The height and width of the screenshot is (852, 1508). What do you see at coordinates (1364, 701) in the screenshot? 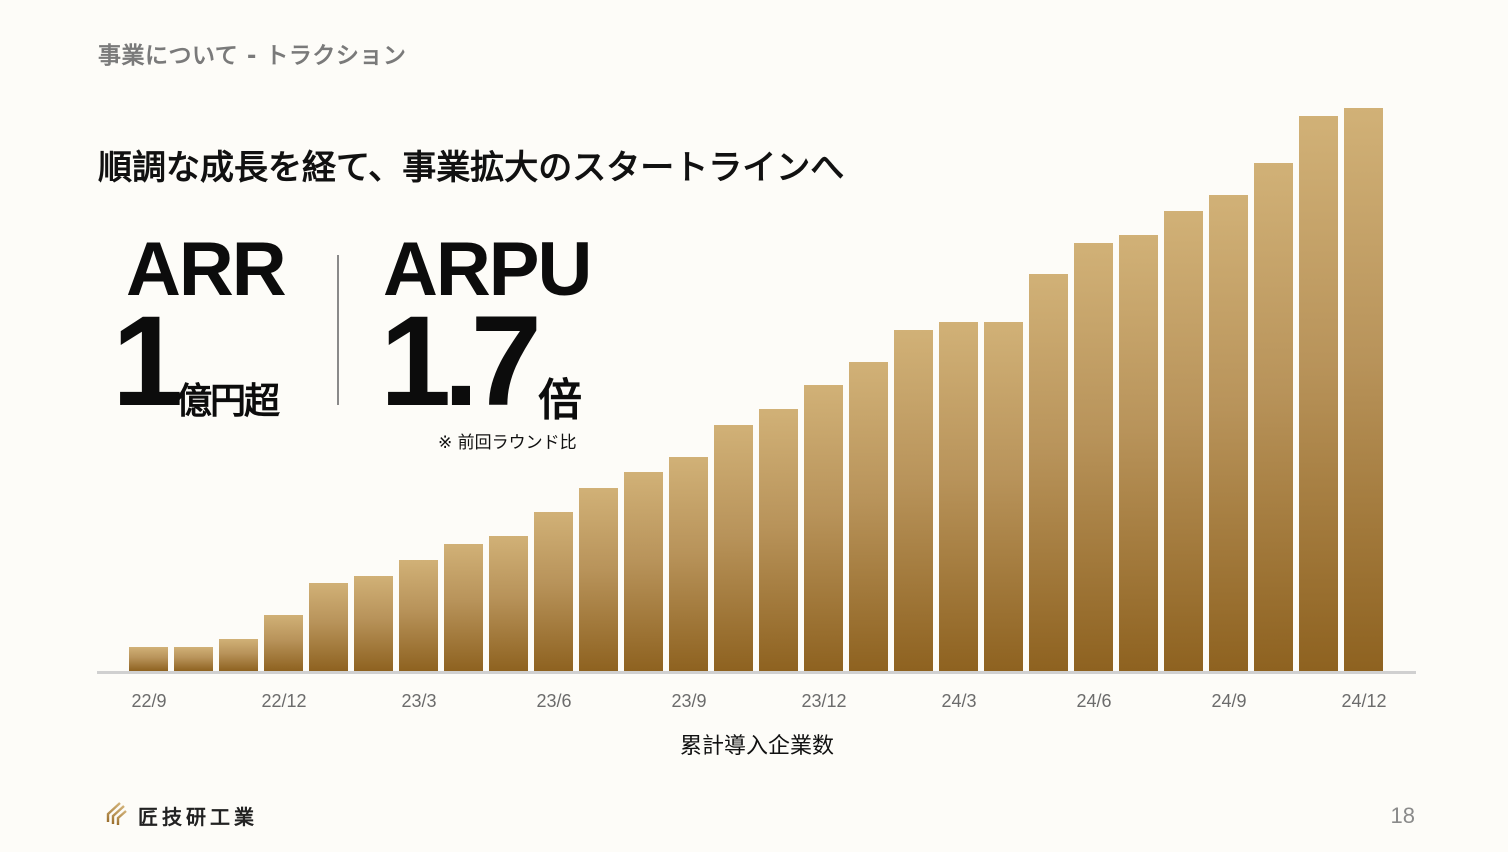
I see `x-tick-label: 24/12` at bounding box center [1364, 701].